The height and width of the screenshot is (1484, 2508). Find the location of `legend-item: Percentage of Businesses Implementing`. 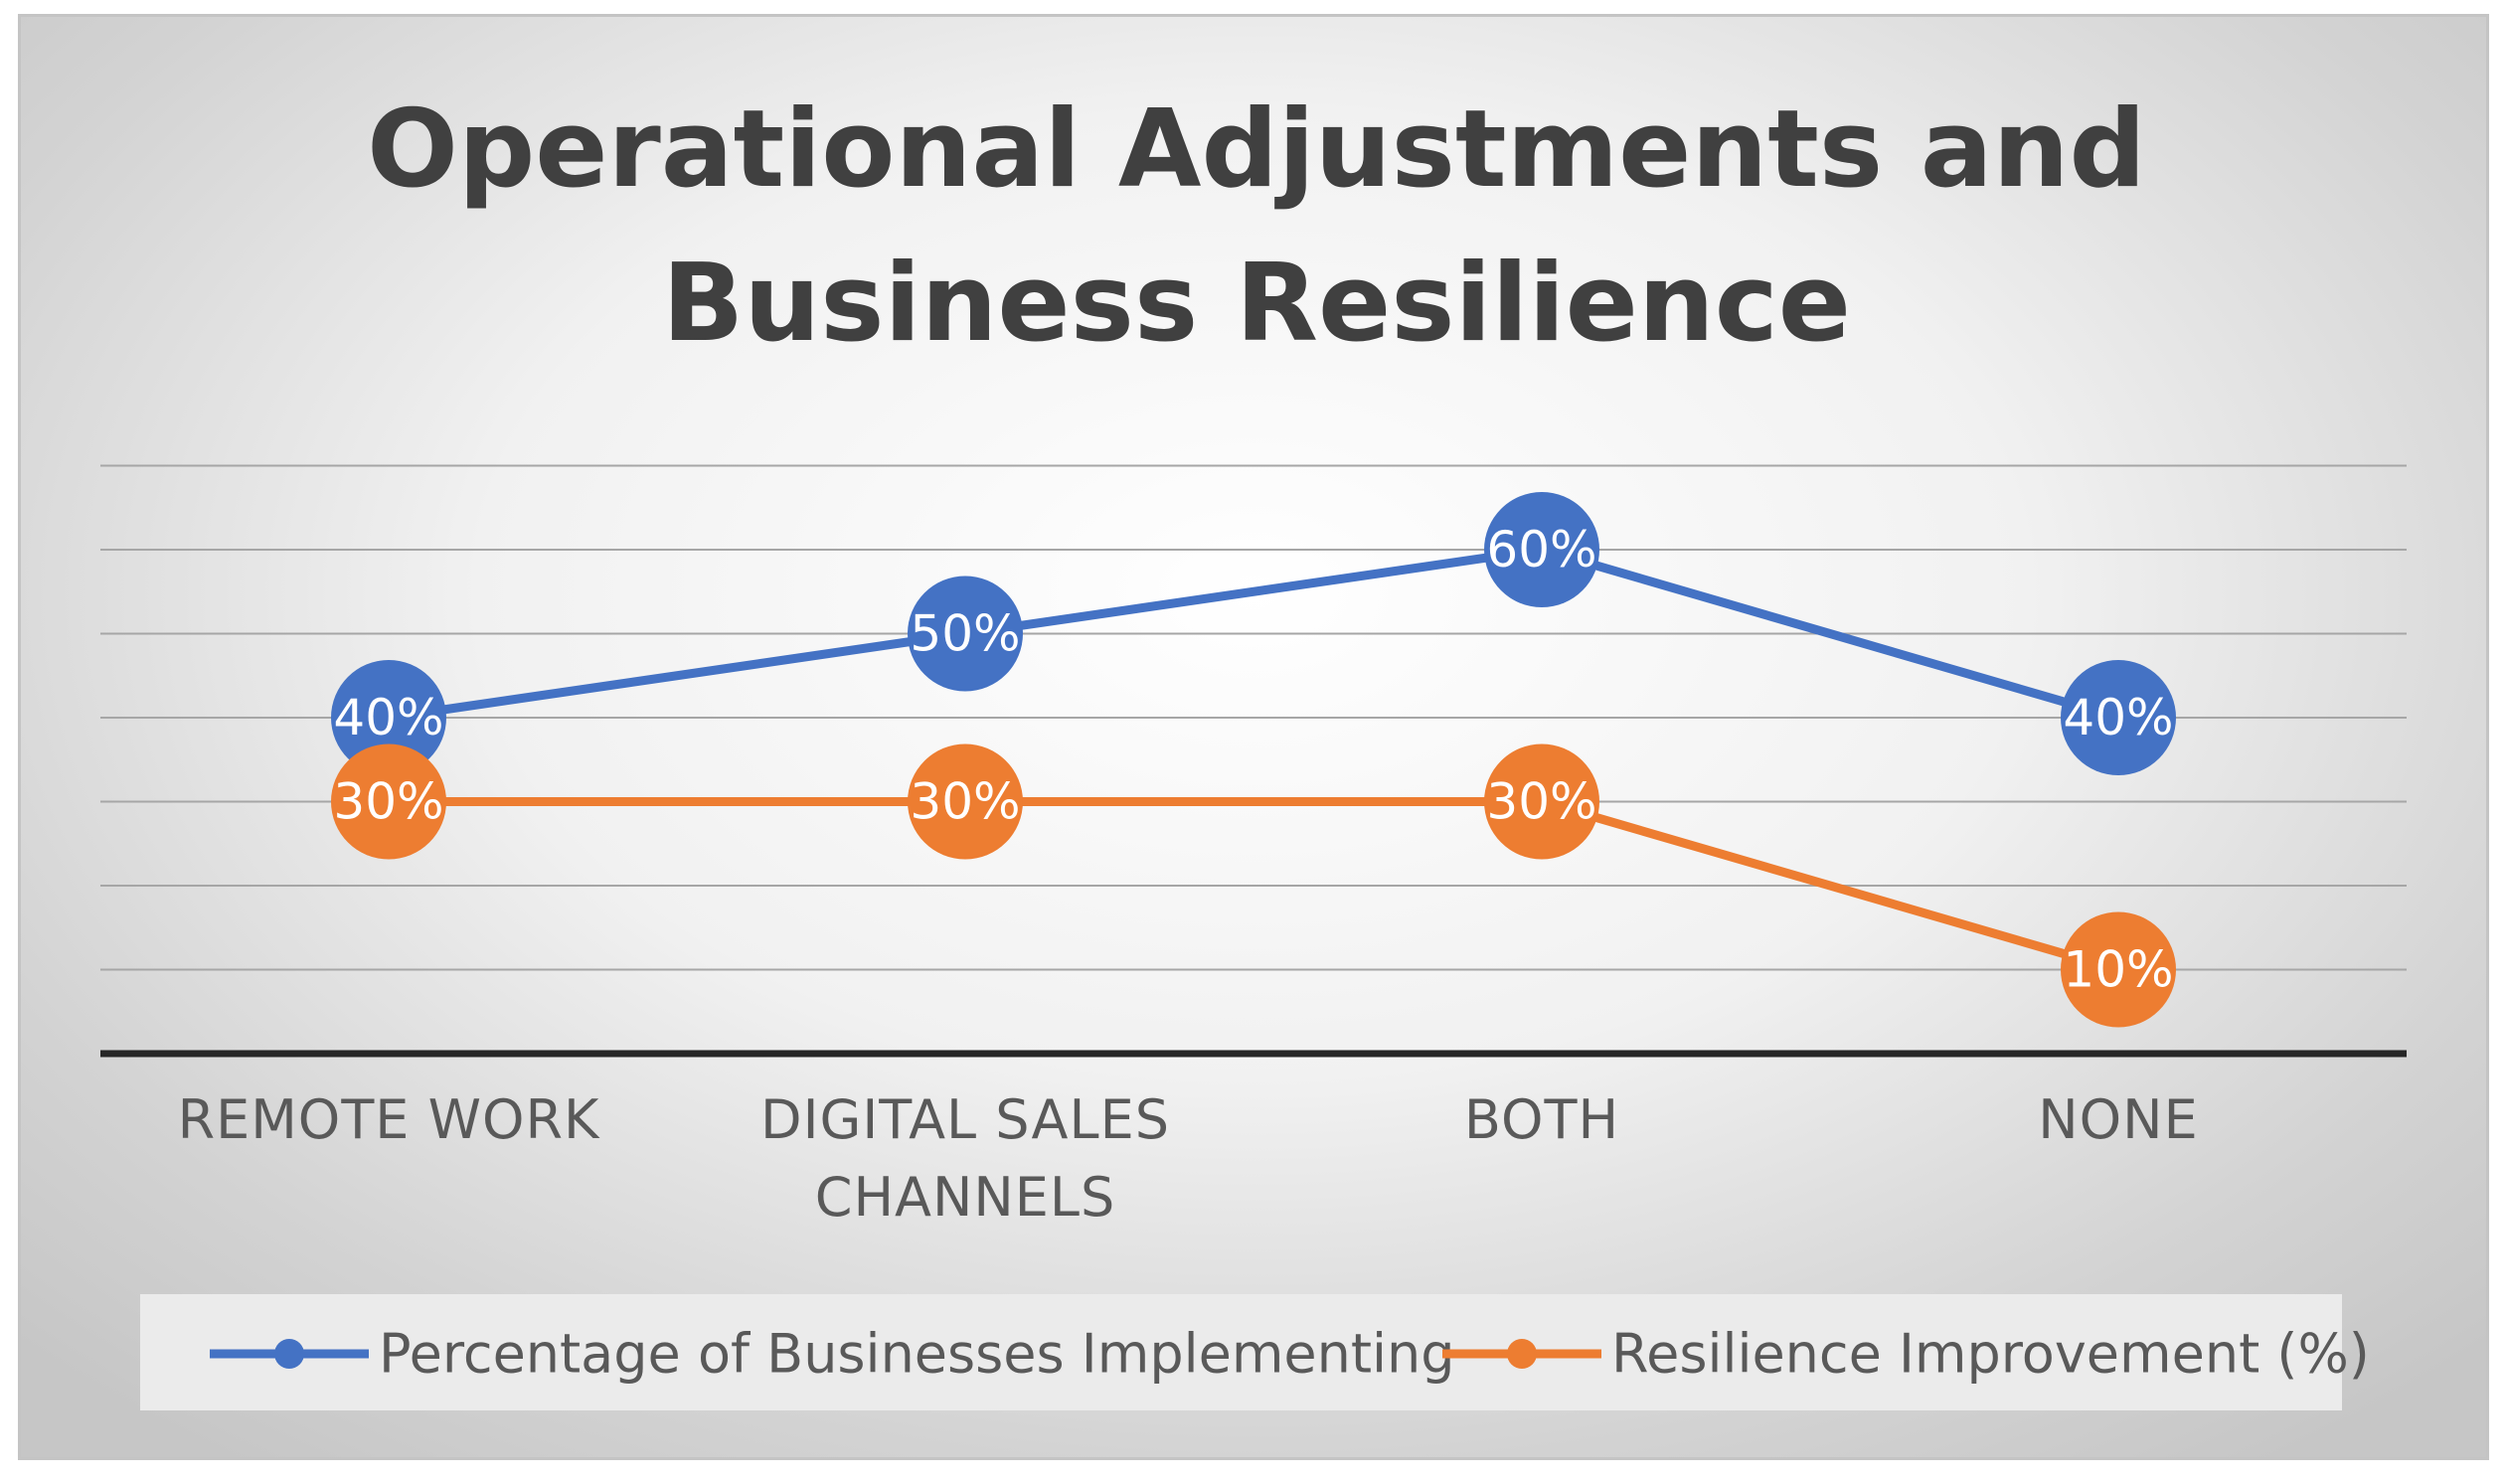

legend-item: Percentage of Businesses Implementing is located at coordinates (832, 1354).